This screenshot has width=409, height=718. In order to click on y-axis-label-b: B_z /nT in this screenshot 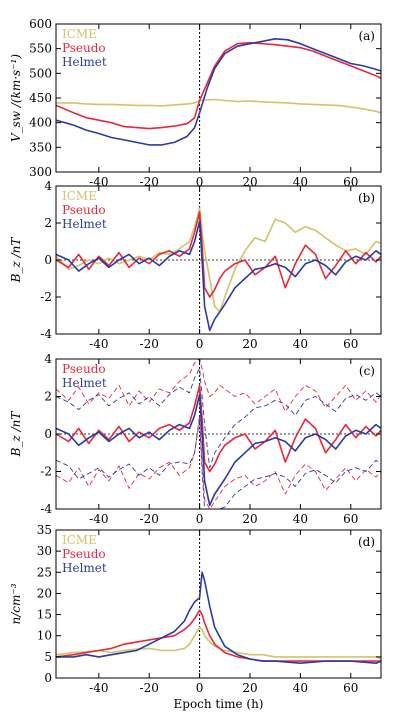, I will do `click(16, 260)`.